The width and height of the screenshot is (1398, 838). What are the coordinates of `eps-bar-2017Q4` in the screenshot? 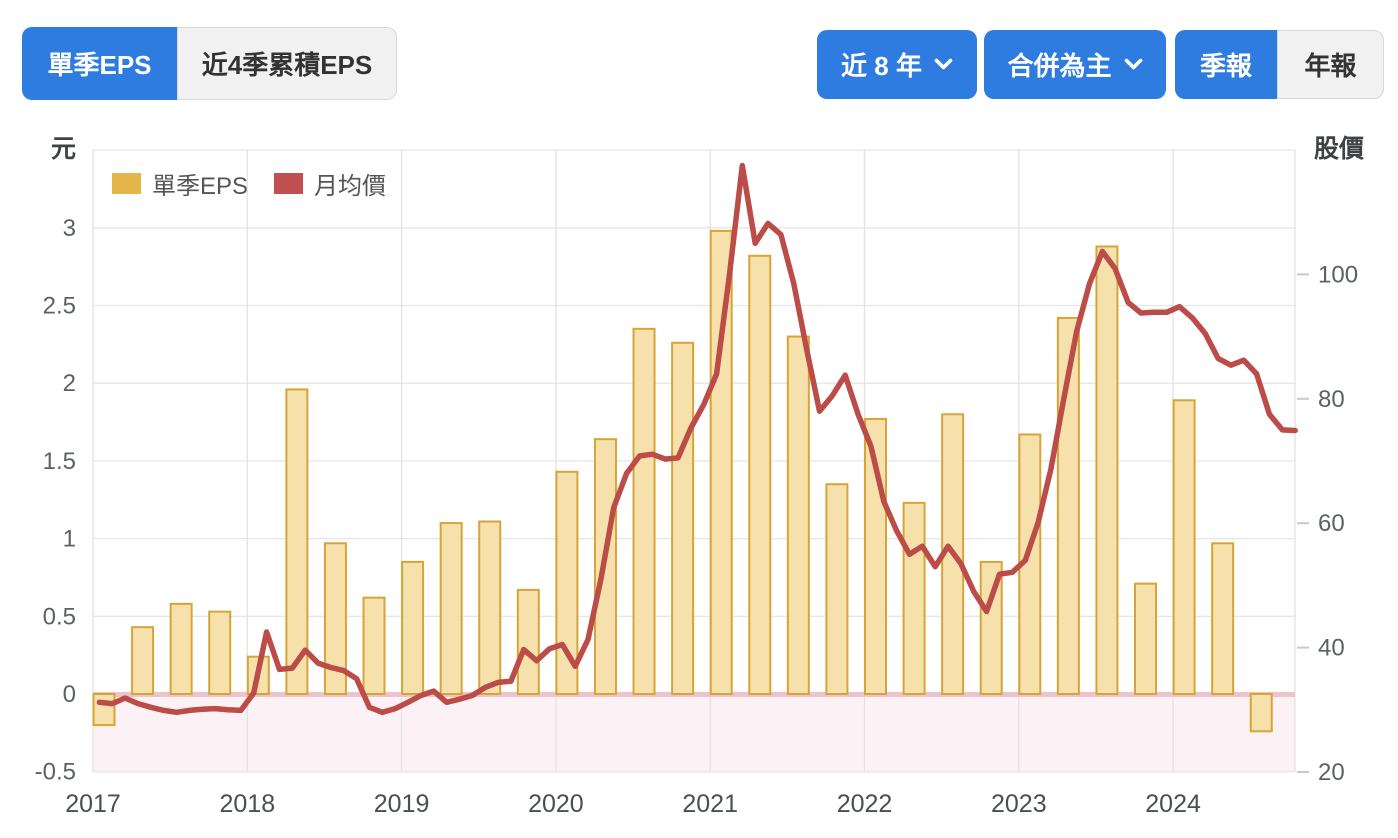 It's located at (220, 652).